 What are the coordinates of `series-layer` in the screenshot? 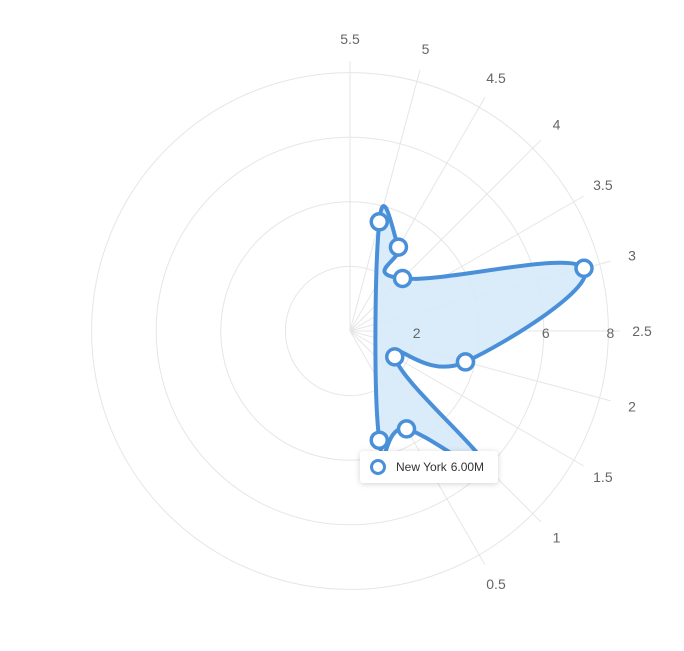 It's located at (481, 341).